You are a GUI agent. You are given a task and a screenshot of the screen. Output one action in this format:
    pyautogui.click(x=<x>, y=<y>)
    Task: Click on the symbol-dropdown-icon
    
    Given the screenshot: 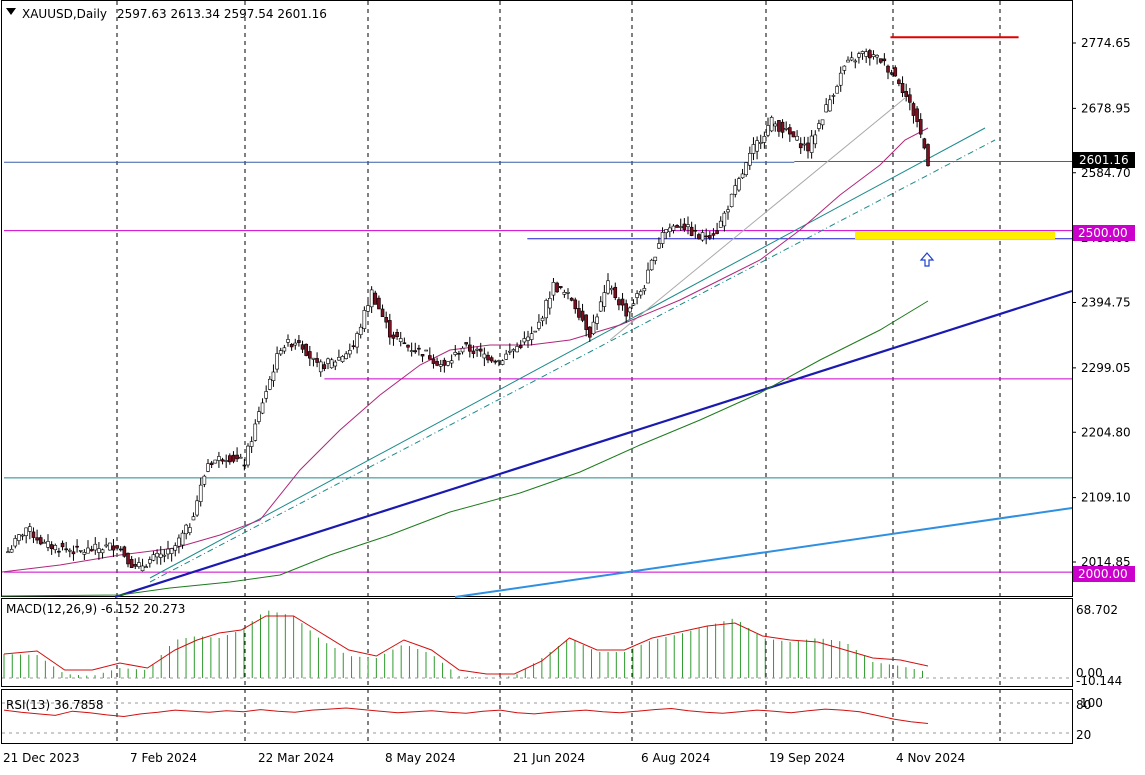 What is the action you would take?
    pyautogui.click(x=11, y=11)
    